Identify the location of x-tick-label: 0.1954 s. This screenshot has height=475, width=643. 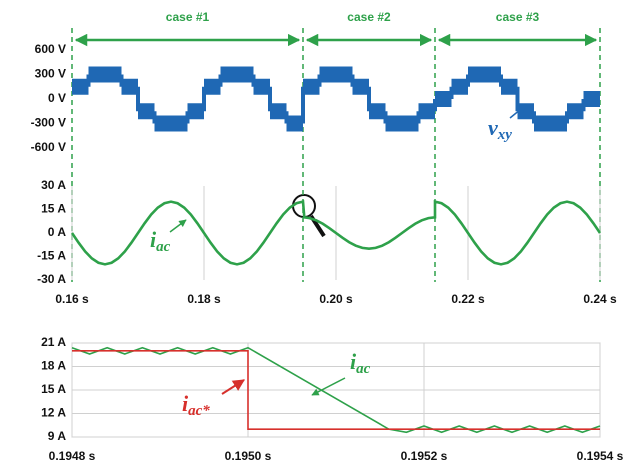
(600, 456).